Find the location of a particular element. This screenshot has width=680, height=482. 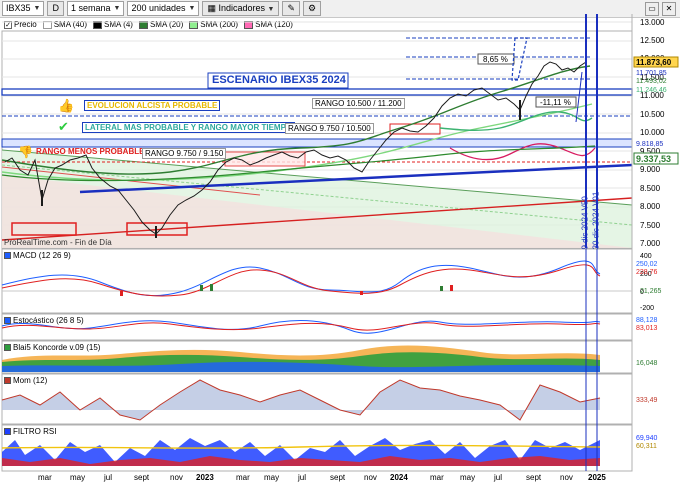

sma-long-line is located at coordinates (298, 163).